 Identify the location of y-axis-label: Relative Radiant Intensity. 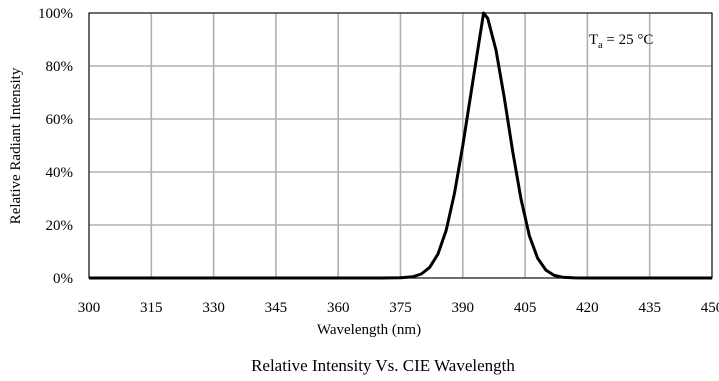
(16, 145).